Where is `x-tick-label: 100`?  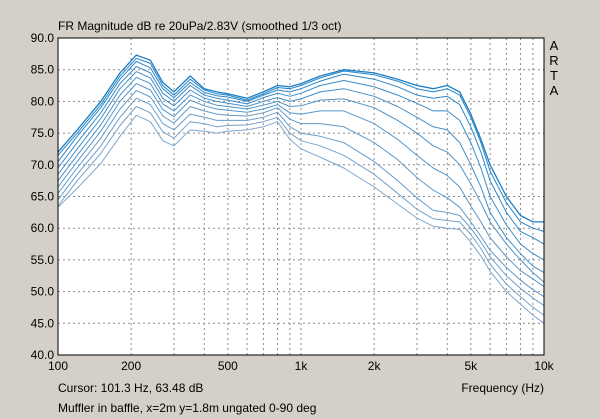
x-tick-label: 100 is located at coordinates (58, 366).